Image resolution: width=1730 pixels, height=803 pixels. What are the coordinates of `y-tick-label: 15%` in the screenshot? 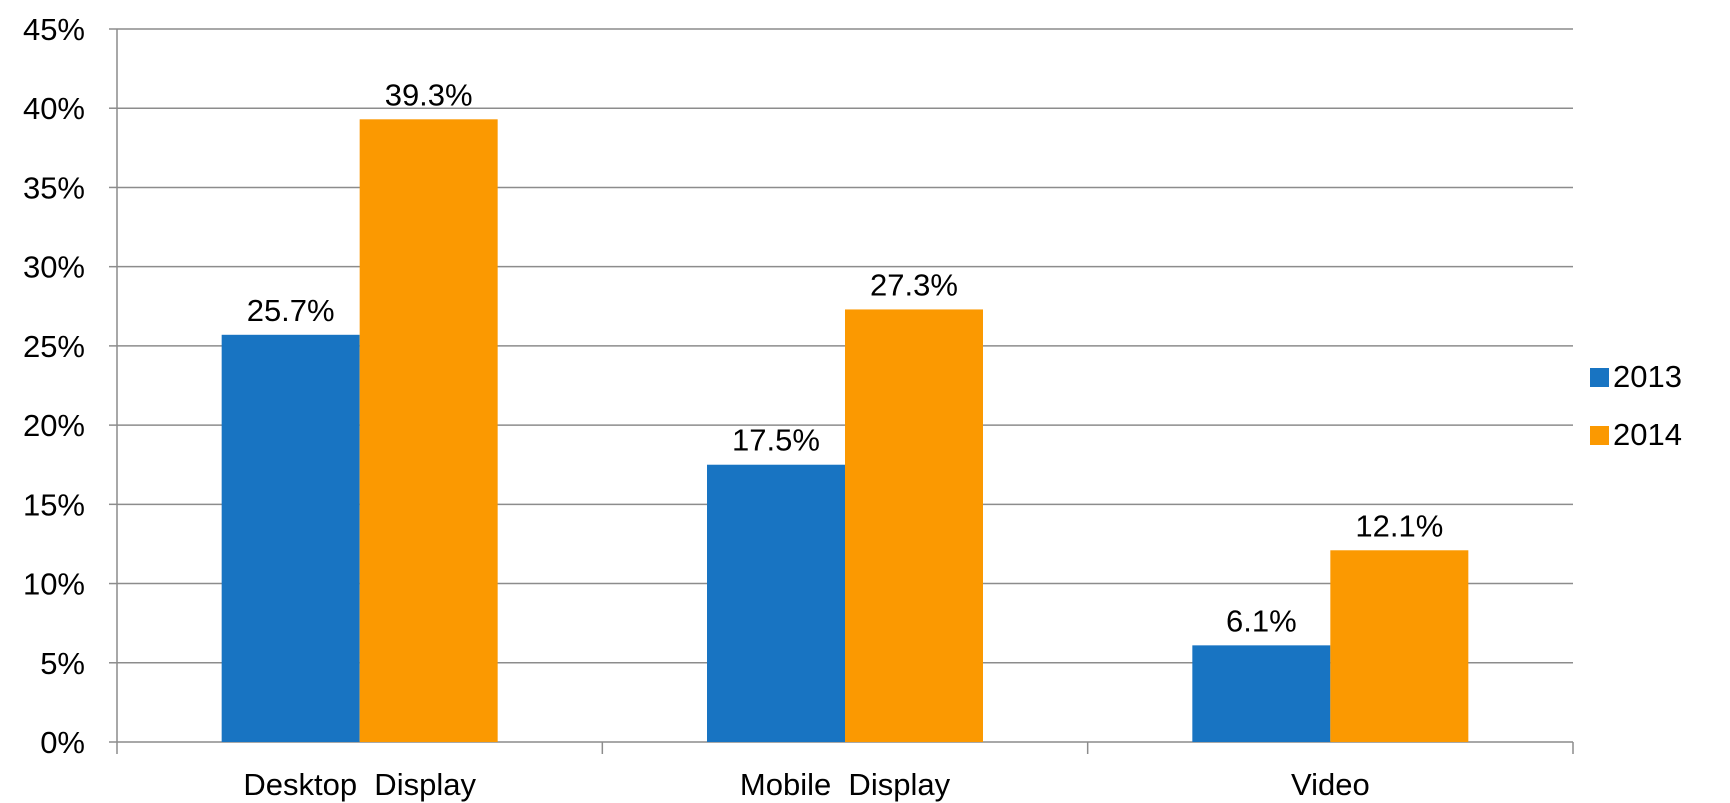 It's located at (54, 504).